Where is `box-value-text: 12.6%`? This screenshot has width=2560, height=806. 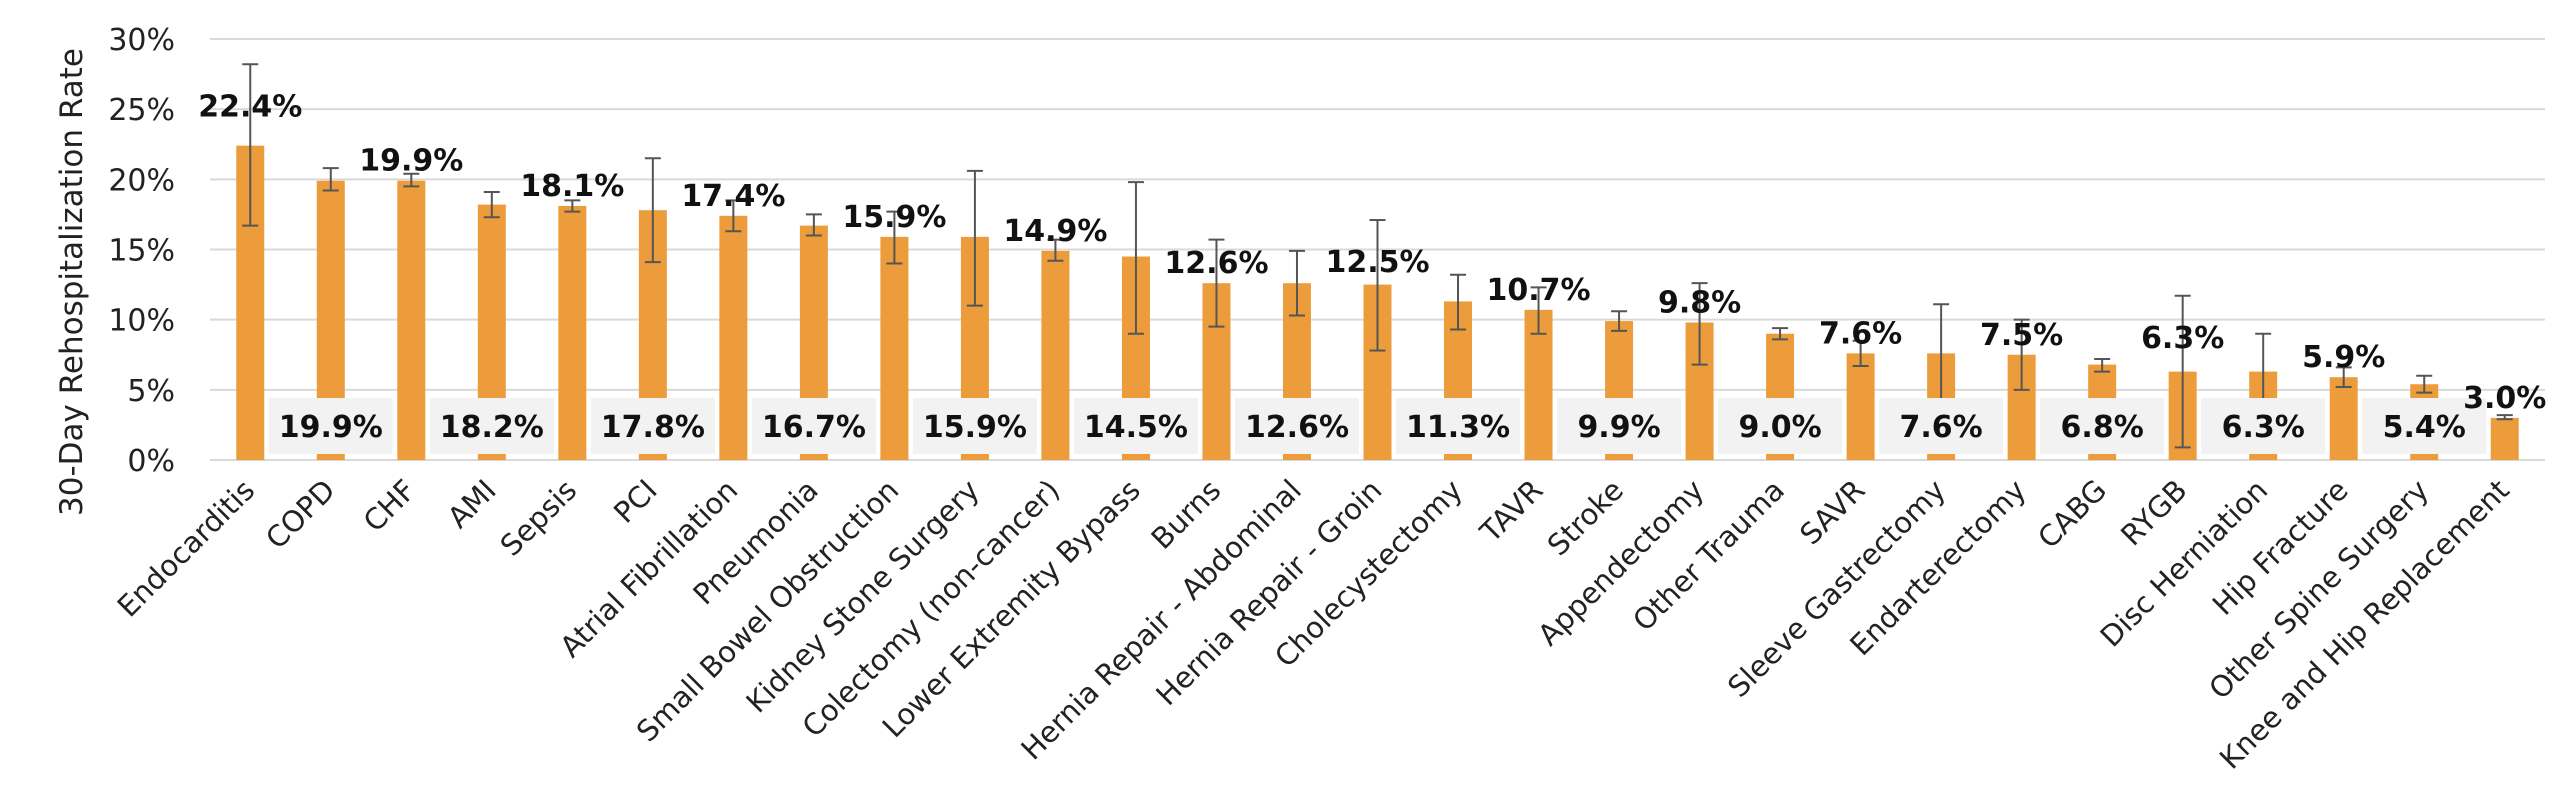
box-value-text: 12.6% is located at coordinates (1297, 427).